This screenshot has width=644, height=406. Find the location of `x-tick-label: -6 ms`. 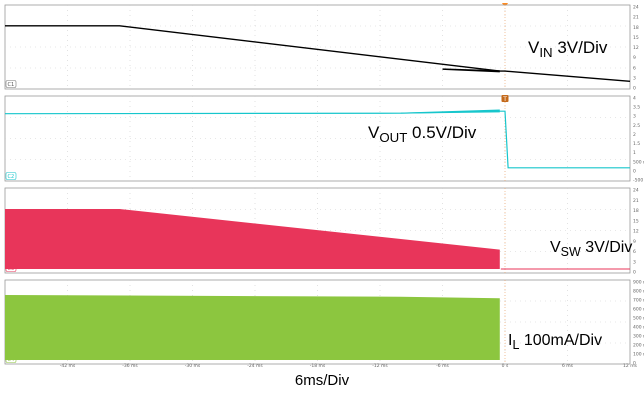

x-tick-label: -6 ms is located at coordinates (442, 366).